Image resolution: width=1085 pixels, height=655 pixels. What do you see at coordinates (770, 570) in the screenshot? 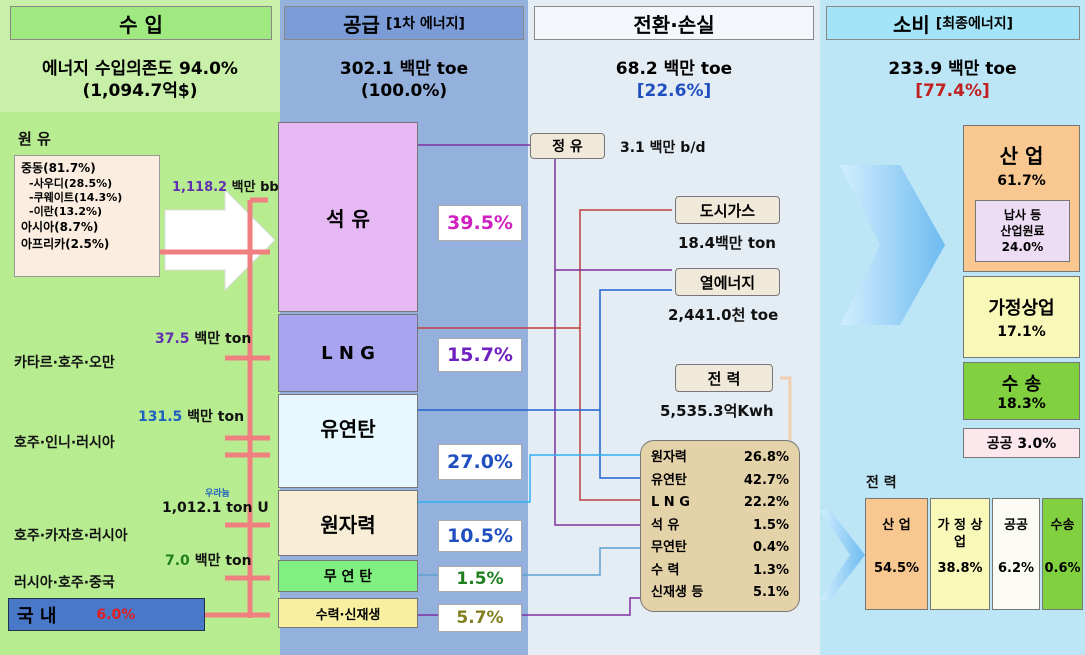
I see `mix-share: 1.3%` at bounding box center [770, 570].